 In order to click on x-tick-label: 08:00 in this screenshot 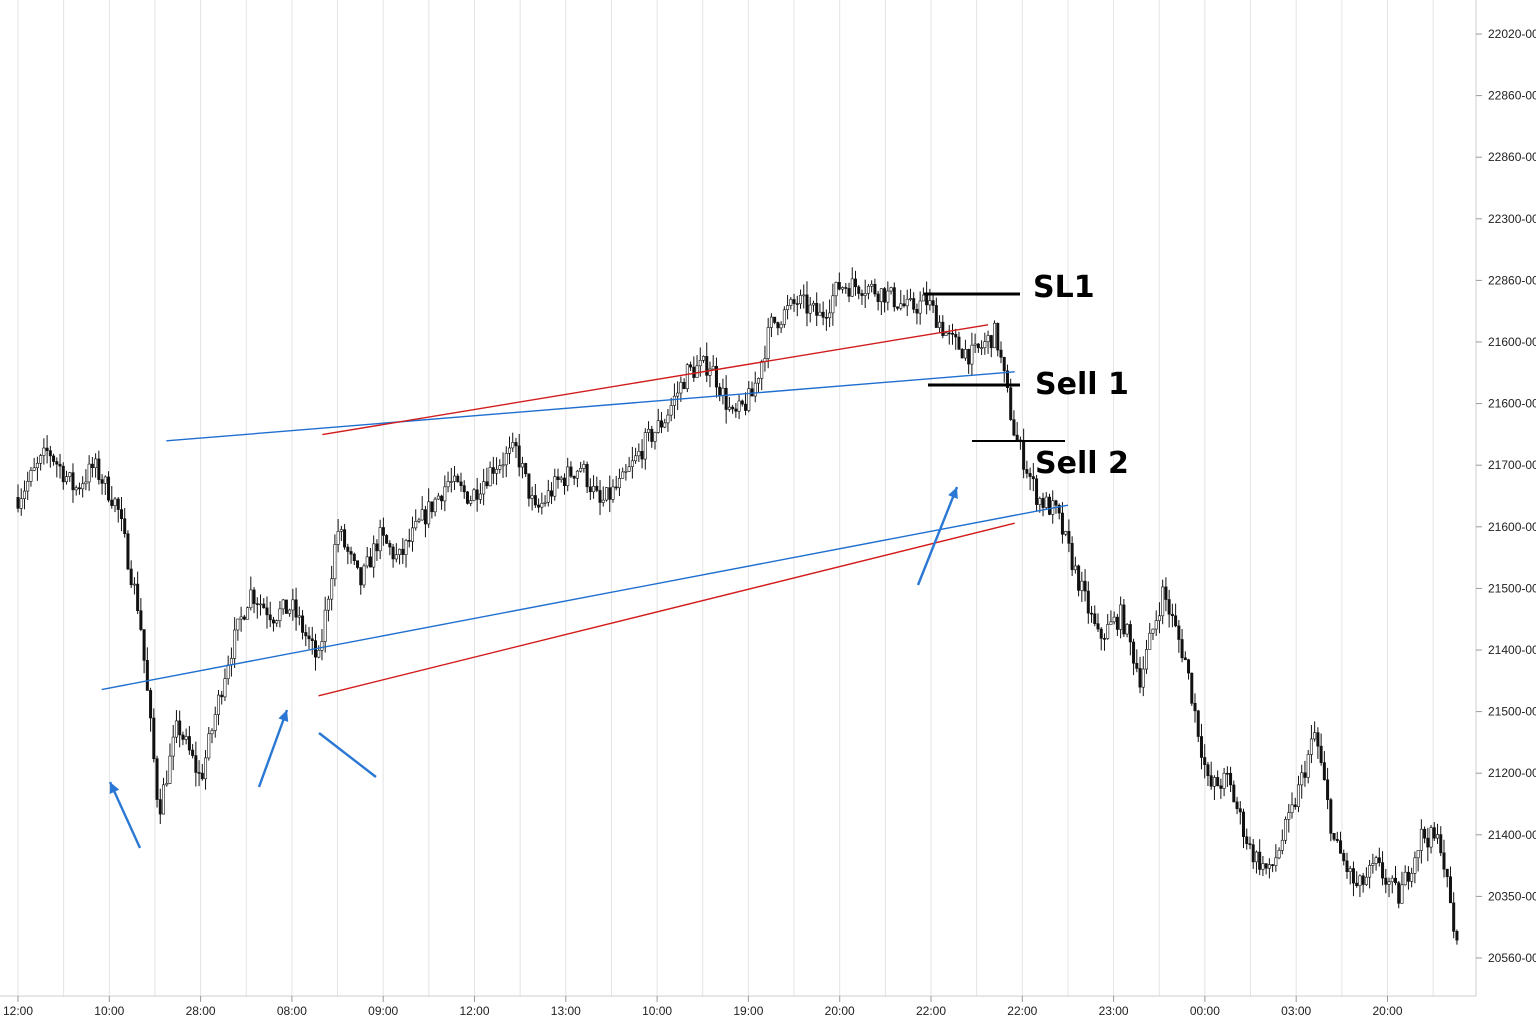, I will do `click(292, 1011)`.